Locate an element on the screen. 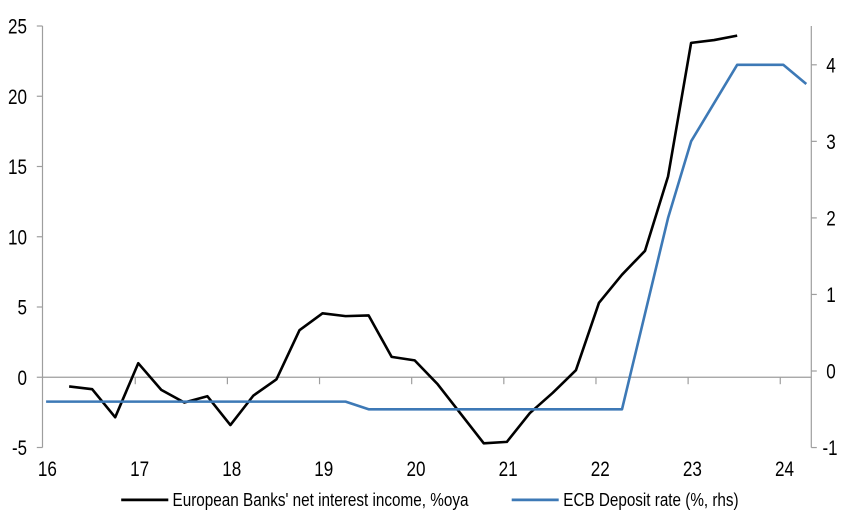 The height and width of the screenshot is (531, 852). svg-text: 18 is located at coordinates (231, 469).